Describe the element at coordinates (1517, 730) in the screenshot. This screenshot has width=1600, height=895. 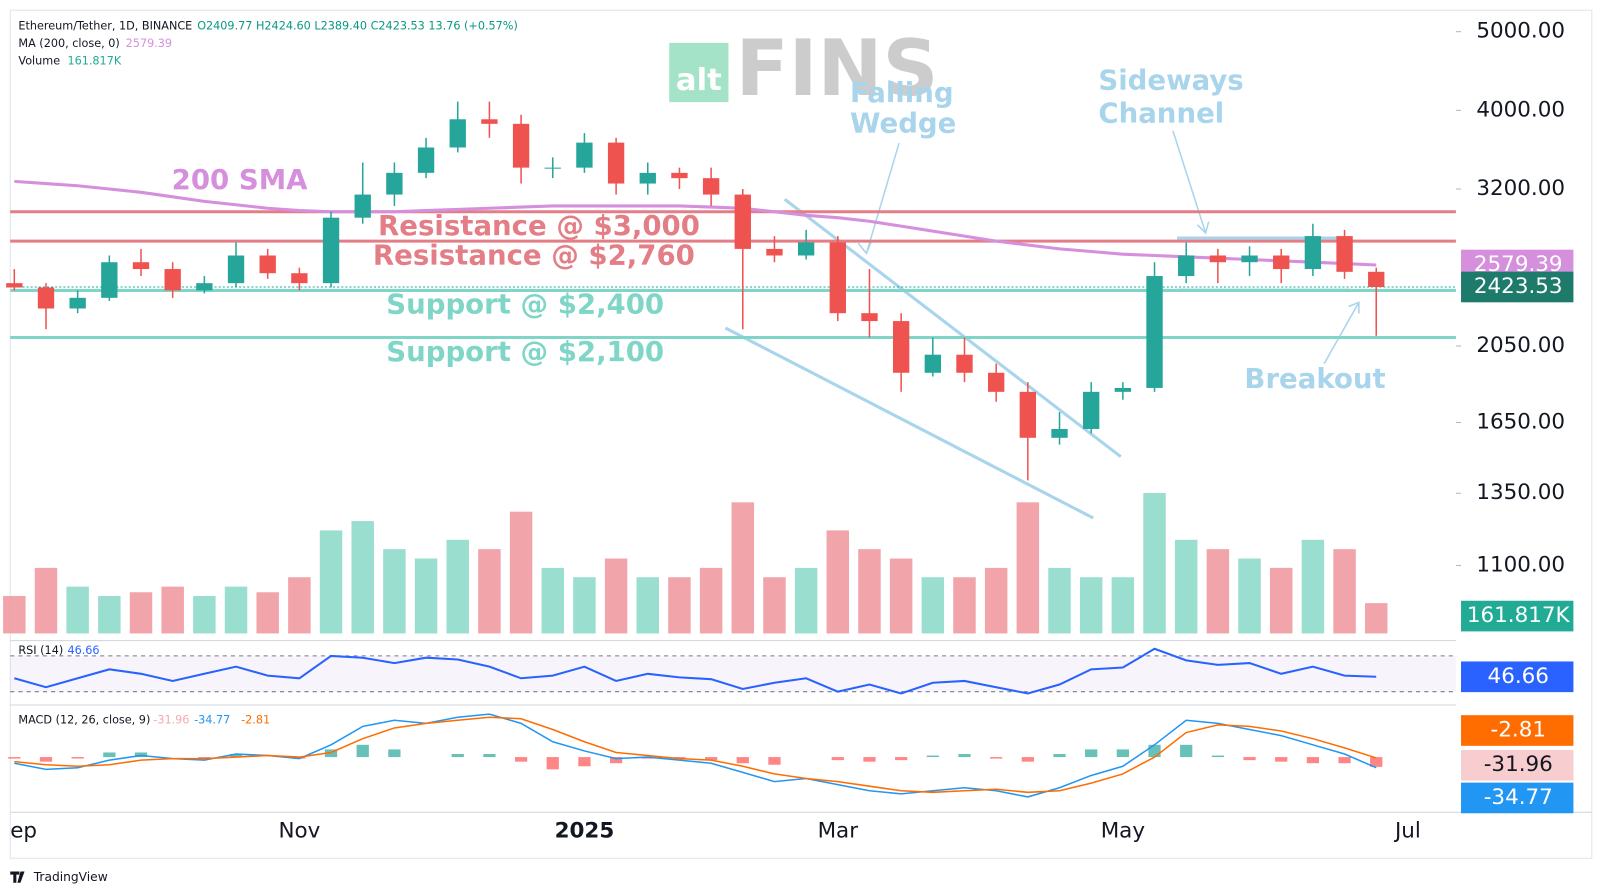
I see `signal-tag` at that location.